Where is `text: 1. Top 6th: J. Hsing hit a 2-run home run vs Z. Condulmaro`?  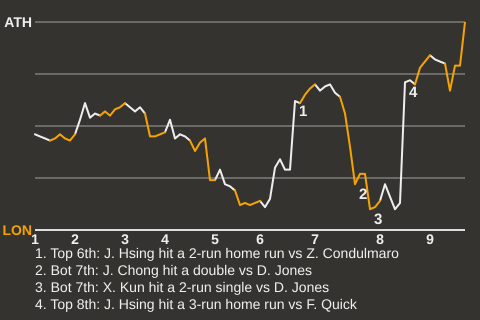 text: 1. Top 6th: J. Hsing hit a 2-run home run vs Z. Condulmaro is located at coordinates (217, 253).